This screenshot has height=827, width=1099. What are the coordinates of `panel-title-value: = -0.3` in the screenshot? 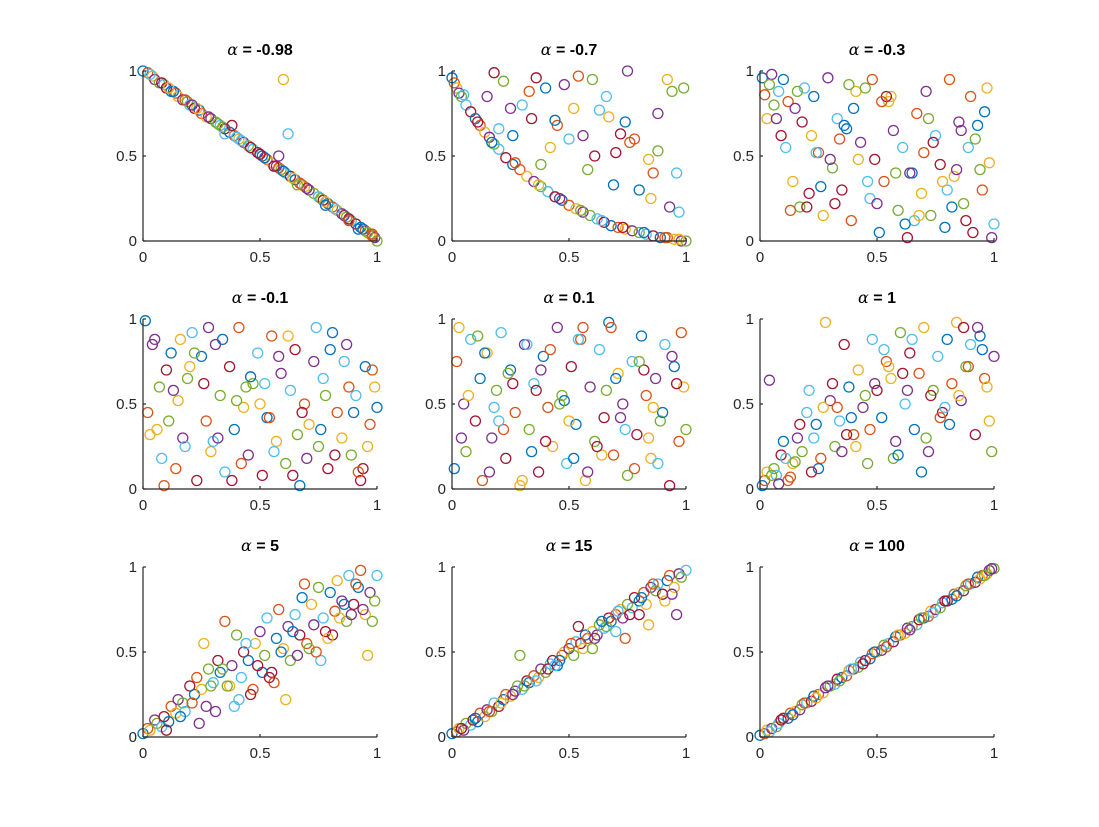 It's located at (883, 50).